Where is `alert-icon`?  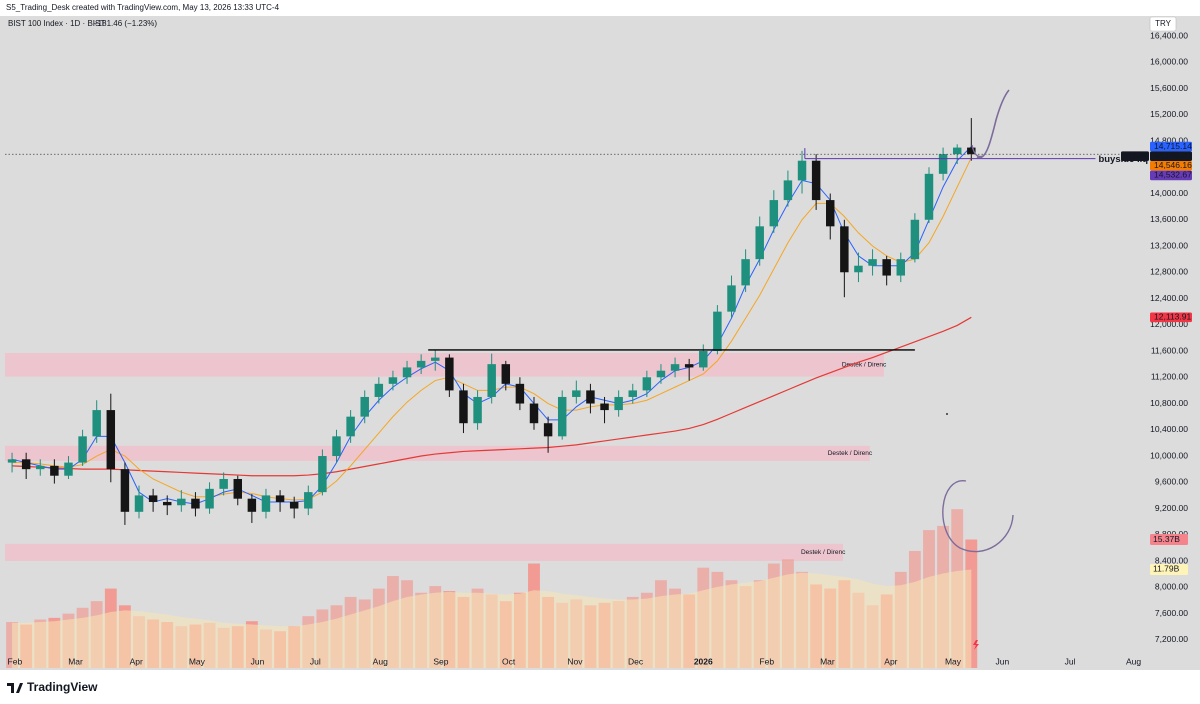
alert-icon is located at coordinates (976, 645).